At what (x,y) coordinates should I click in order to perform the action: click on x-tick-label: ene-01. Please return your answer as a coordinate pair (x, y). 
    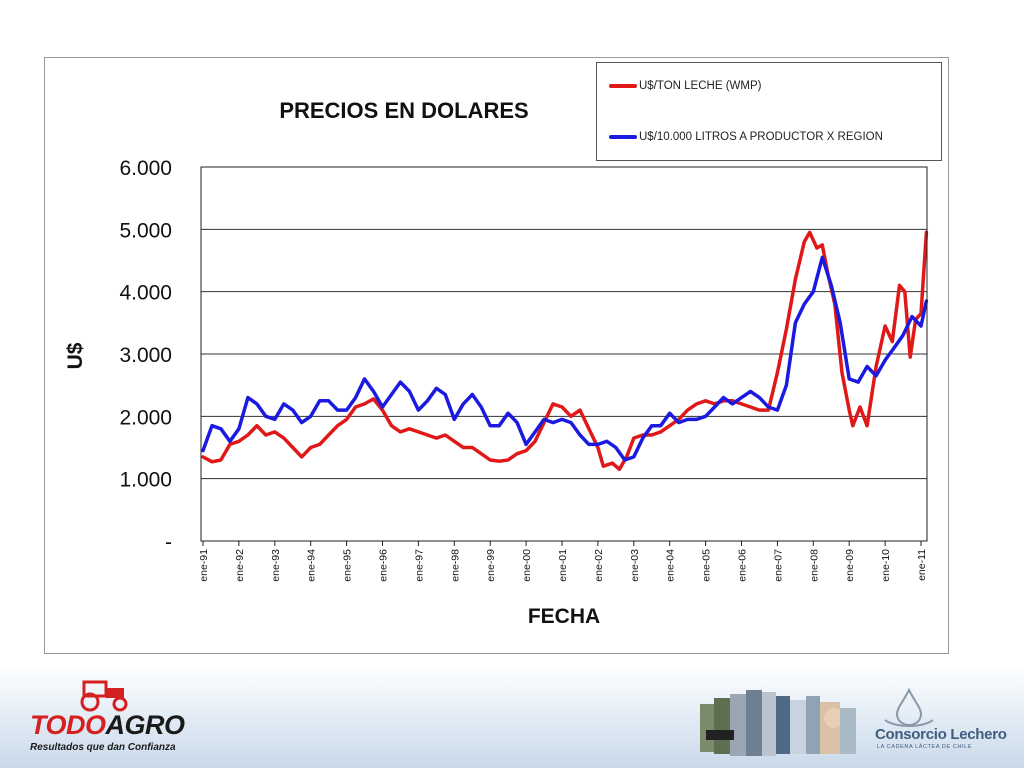
    Looking at the image, I should click on (563, 565).